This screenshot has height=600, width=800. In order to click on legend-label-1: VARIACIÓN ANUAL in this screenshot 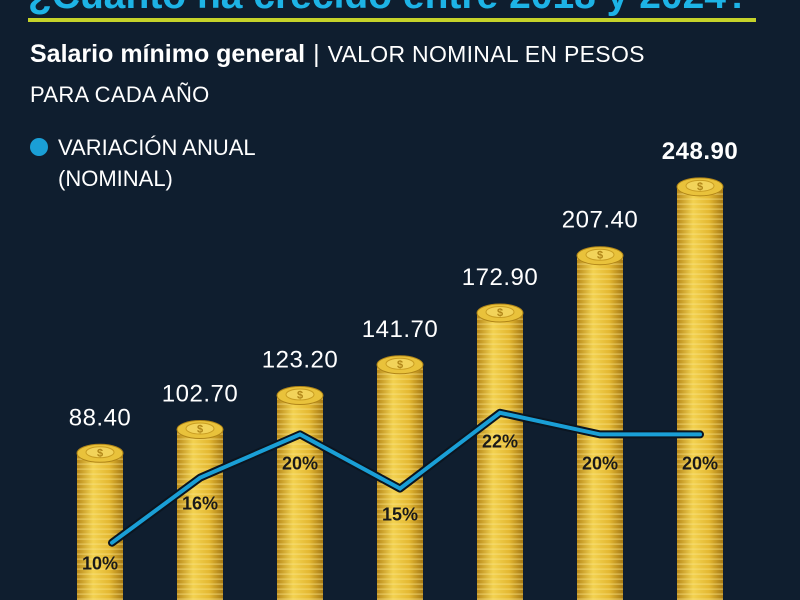, I will do `click(157, 147)`.